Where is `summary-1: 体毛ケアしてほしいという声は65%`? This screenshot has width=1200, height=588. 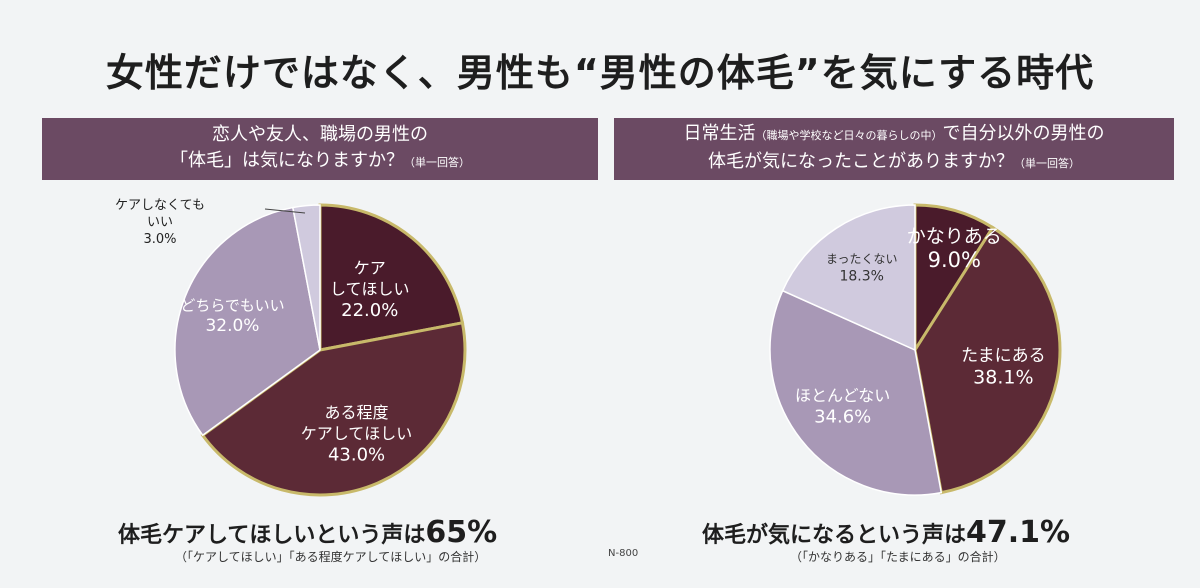 summary-1: 体毛ケアしてほしいという声は65% is located at coordinates (308, 532).